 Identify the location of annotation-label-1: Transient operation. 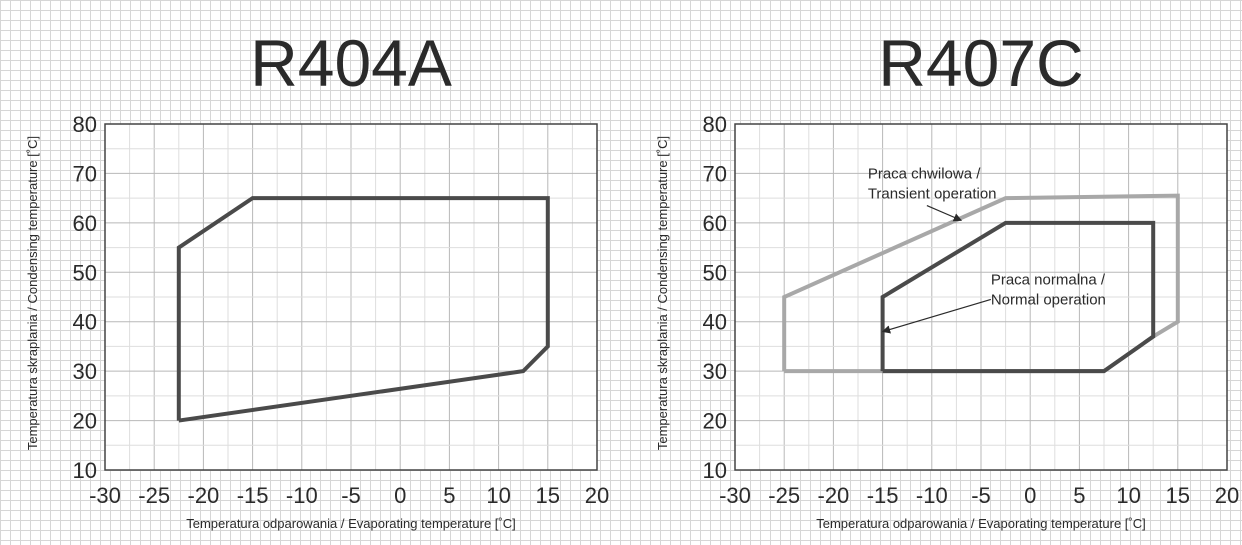
(932, 193).